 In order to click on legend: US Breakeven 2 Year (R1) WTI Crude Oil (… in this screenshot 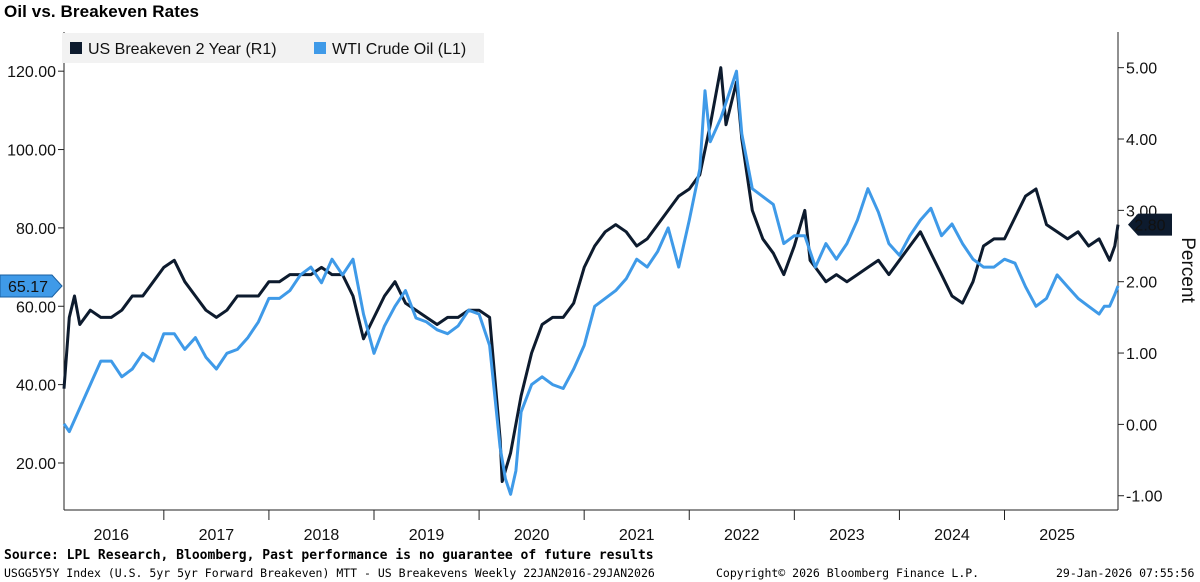, I will do `click(273, 48)`.